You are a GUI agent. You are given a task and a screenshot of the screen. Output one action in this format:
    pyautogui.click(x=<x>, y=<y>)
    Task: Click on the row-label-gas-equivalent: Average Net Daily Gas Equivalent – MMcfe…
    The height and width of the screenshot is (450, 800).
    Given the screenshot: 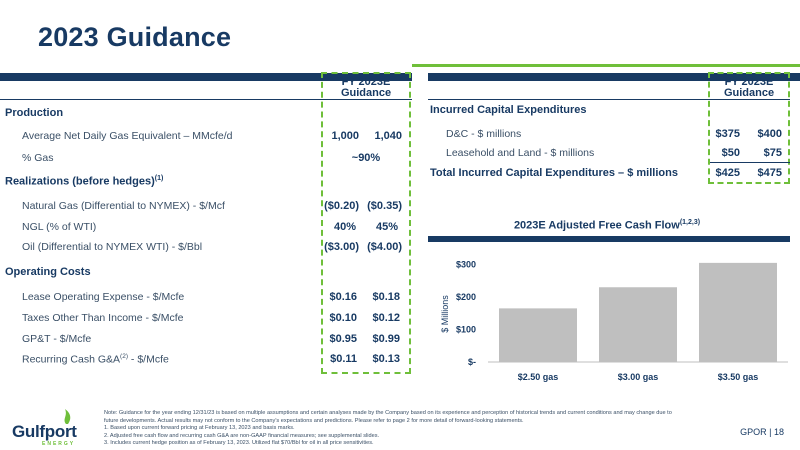 What is the action you would take?
    pyautogui.click(x=127, y=136)
    